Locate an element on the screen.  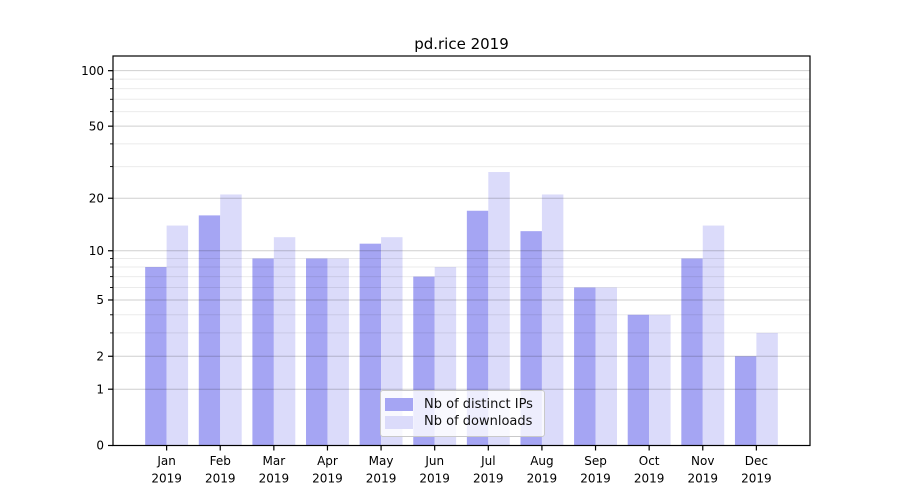
x-tick-label: Mar 2019 is located at coordinates (274, 470).